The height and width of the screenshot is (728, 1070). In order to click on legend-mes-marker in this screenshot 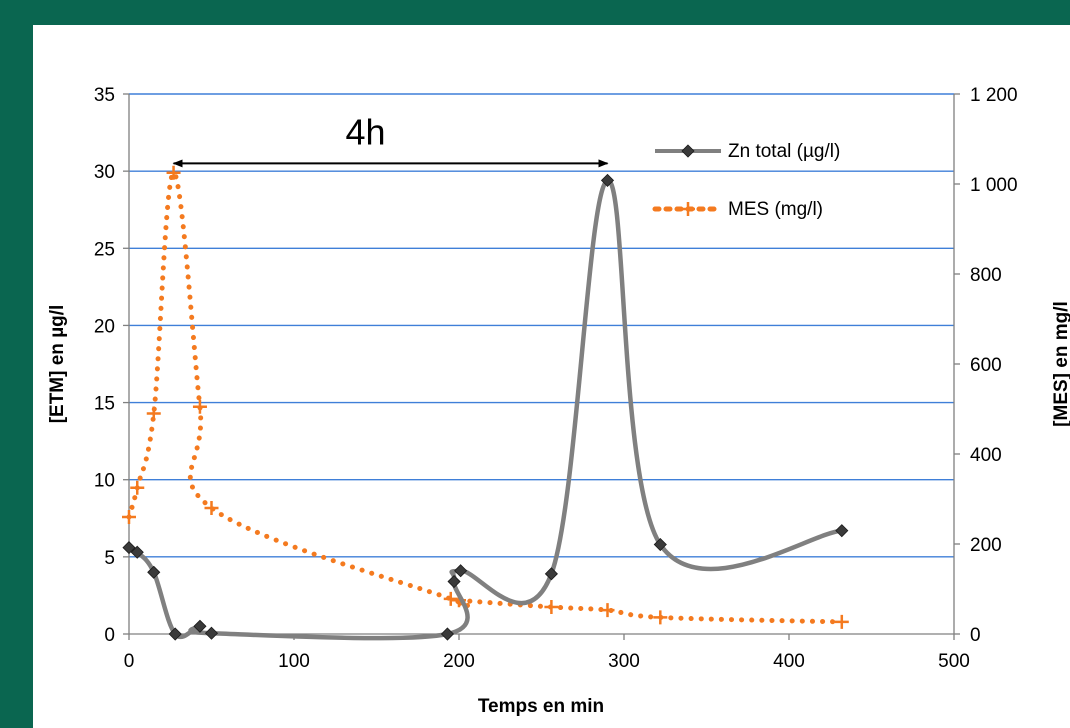, I will do `click(688, 209)`.